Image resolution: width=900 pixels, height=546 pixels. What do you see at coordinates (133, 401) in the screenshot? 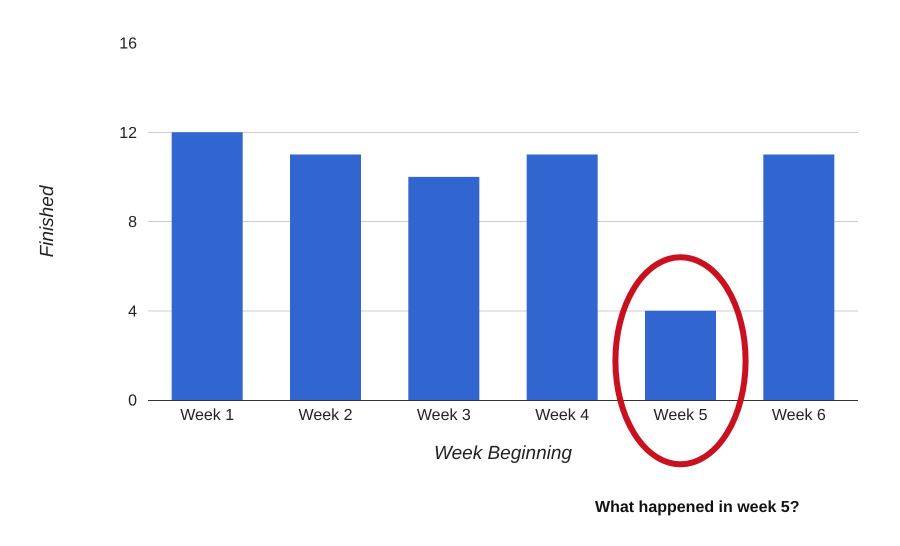
I see `y-tick-label: 0` at bounding box center [133, 401].